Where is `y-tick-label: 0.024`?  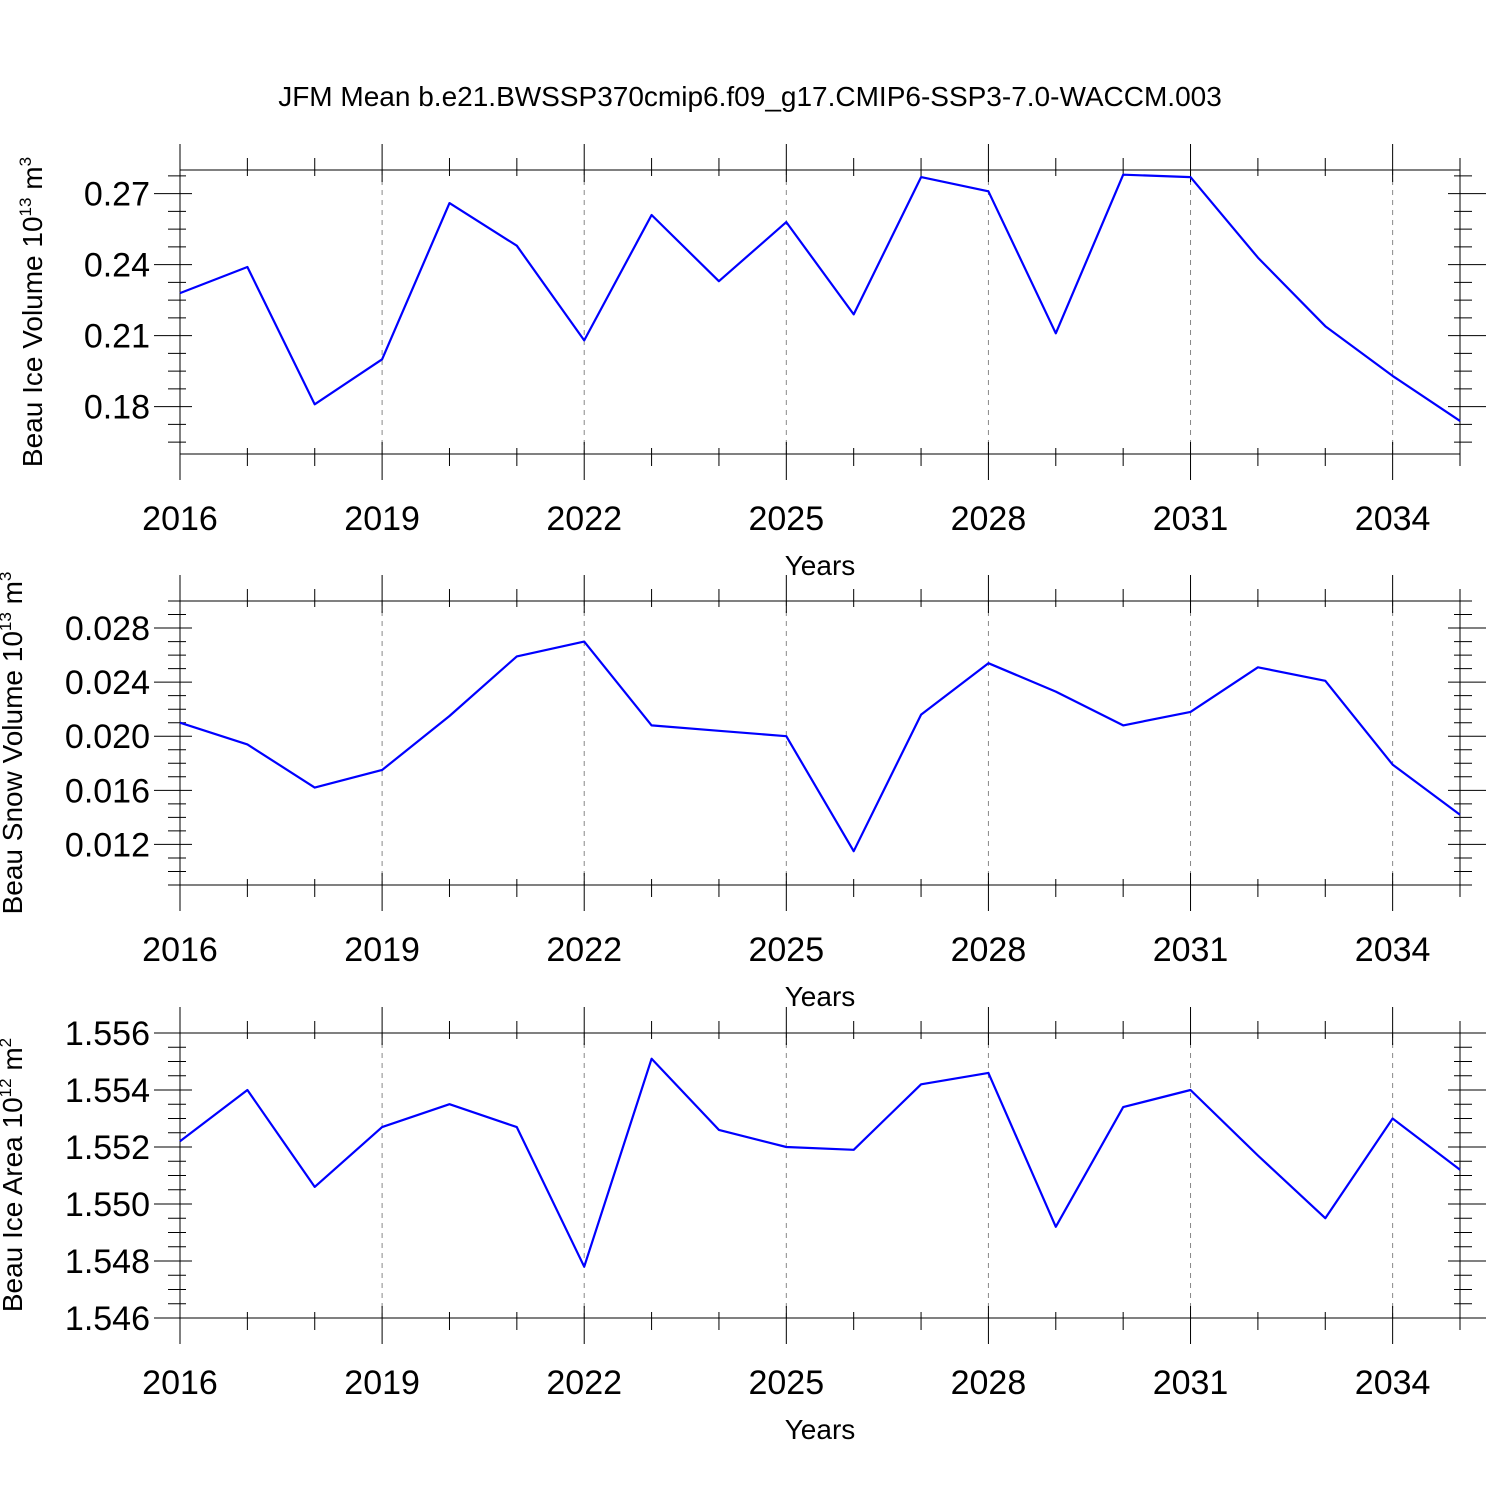
y-tick-label: 0.024 is located at coordinates (107, 683).